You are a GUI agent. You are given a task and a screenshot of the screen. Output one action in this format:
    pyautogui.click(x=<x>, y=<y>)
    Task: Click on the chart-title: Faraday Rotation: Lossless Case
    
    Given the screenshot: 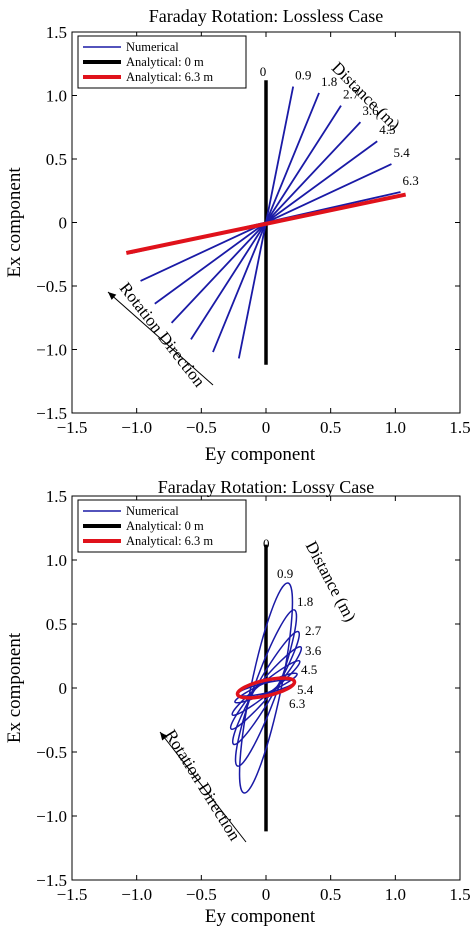 What is the action you would take?
    pyautogui.click(x=266, y=16)
    